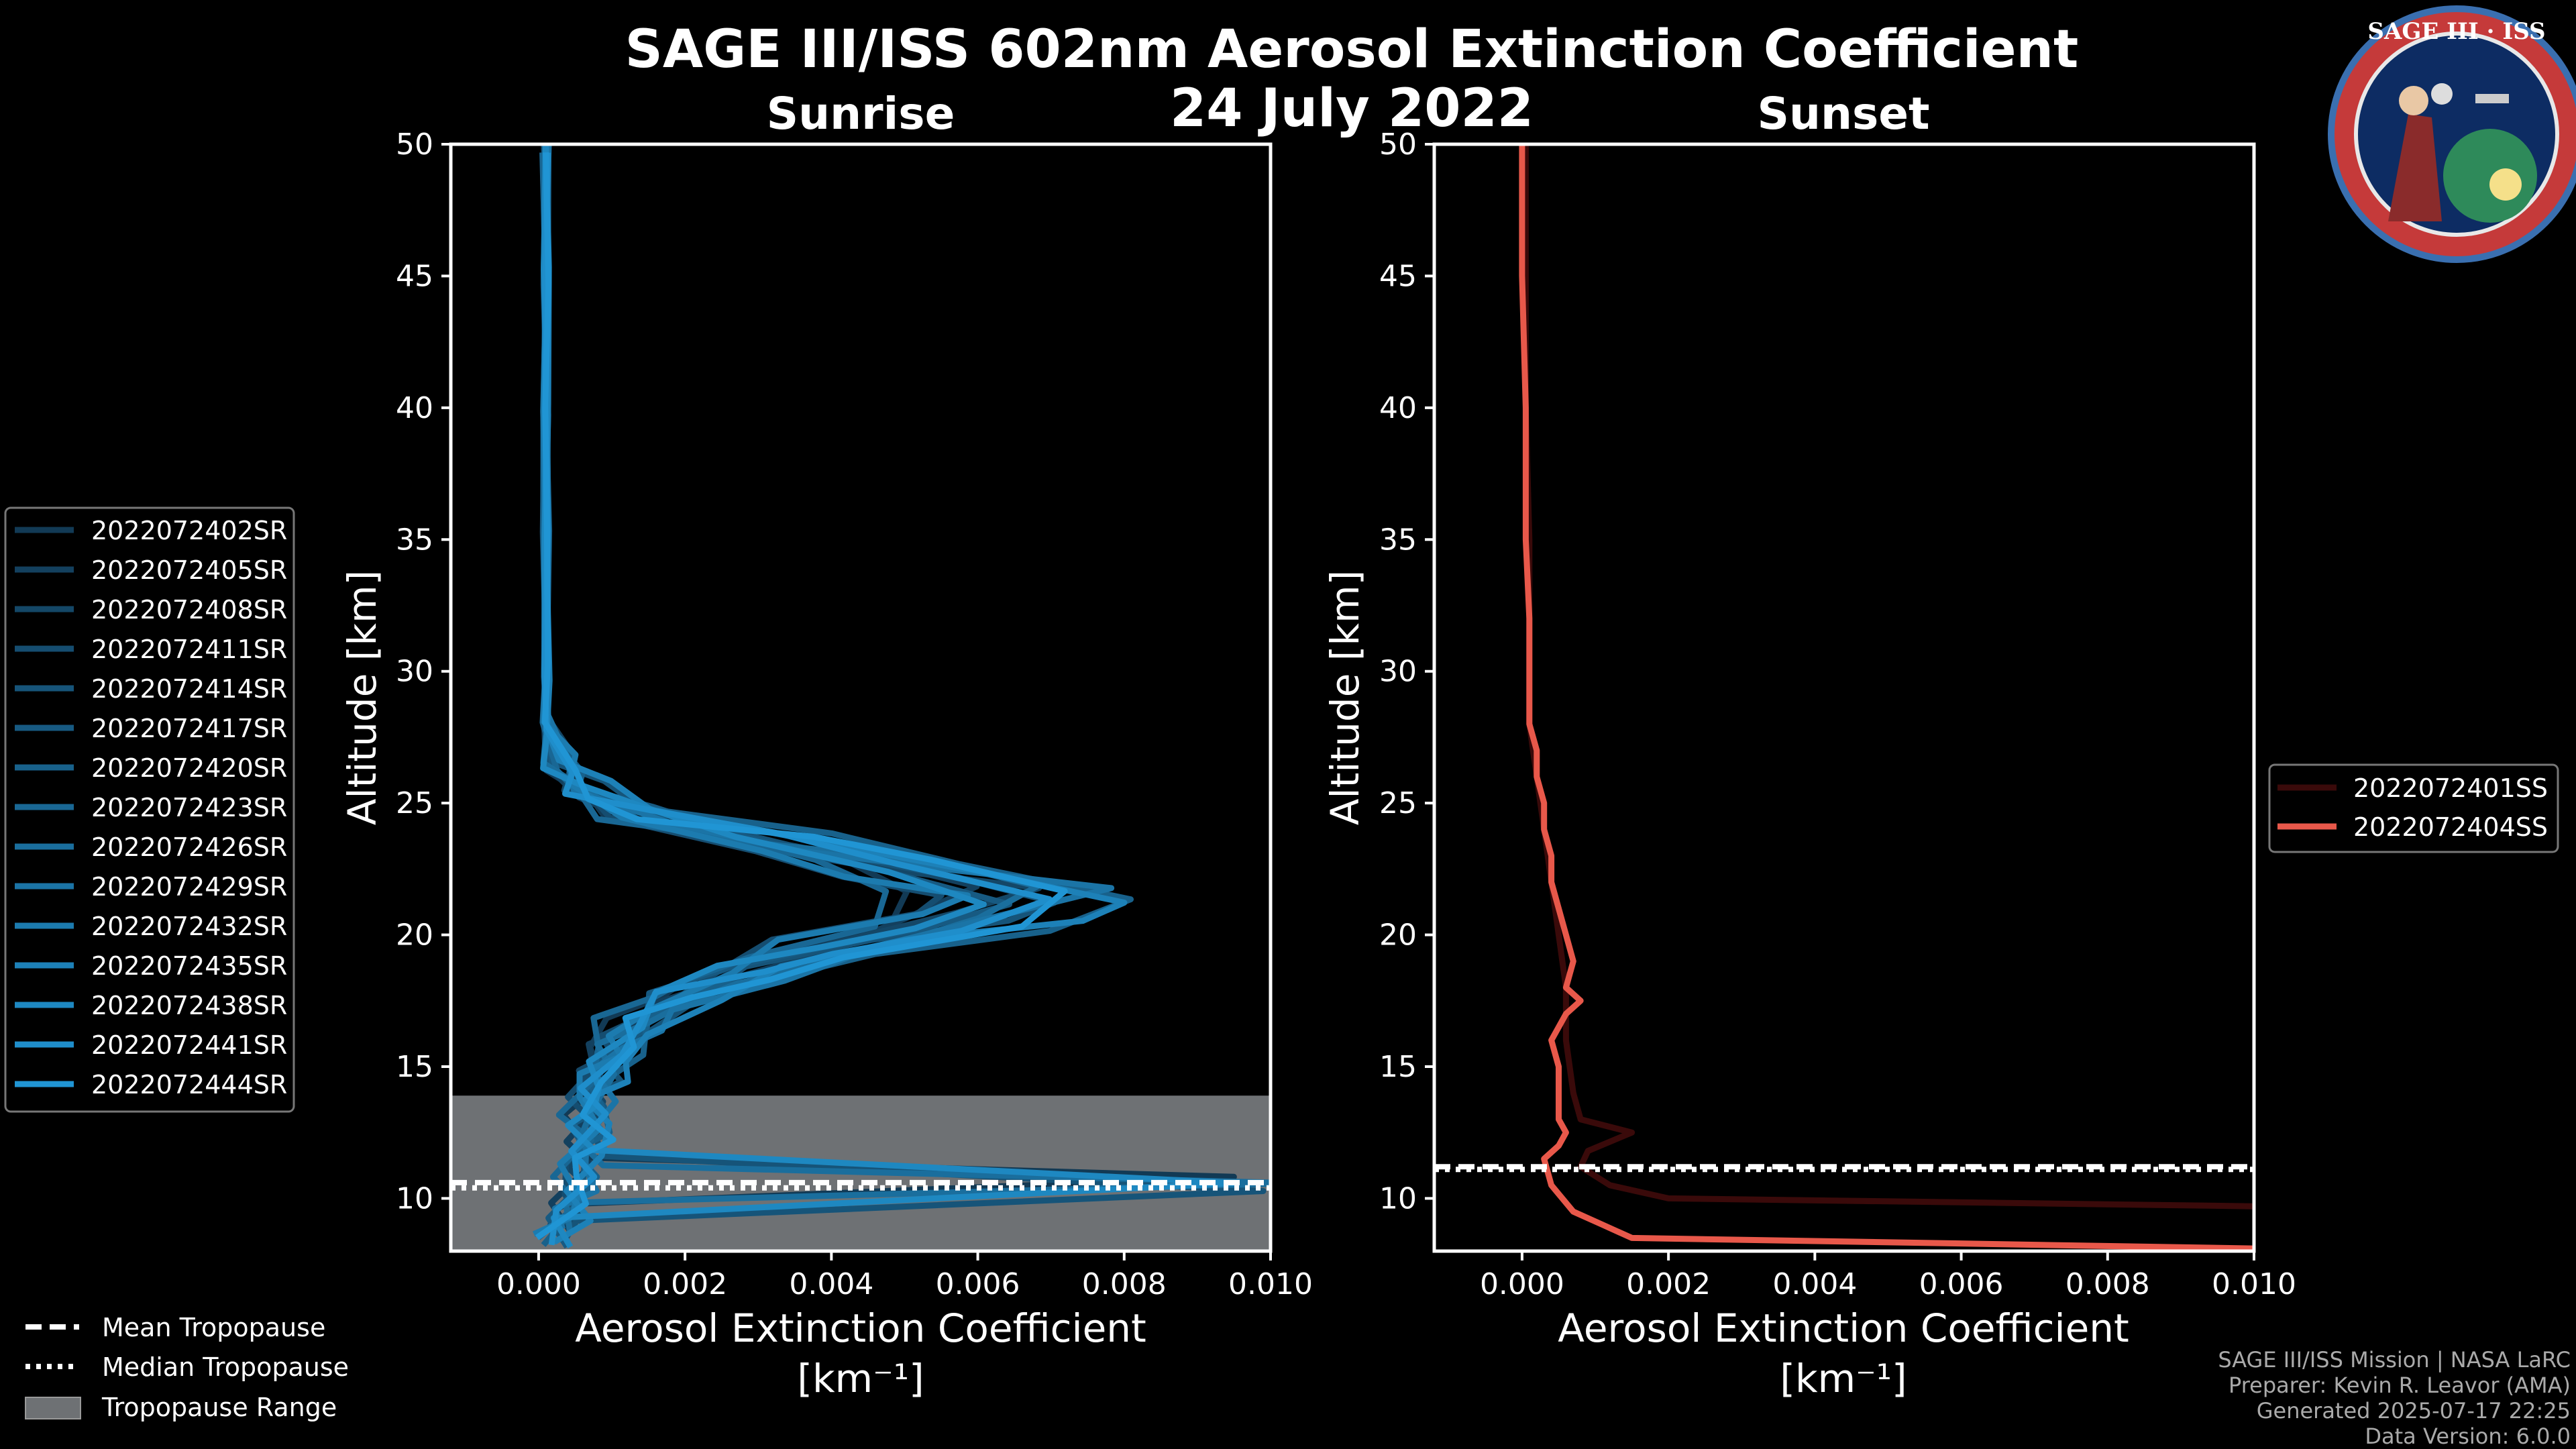 The height and width of the screenshot is (1449, 2576). What do you see at coordinates (189, 887) in the screenshot?
I see `sunrise-legend-label: 2022072429SR` at bounding box center [189, 887].